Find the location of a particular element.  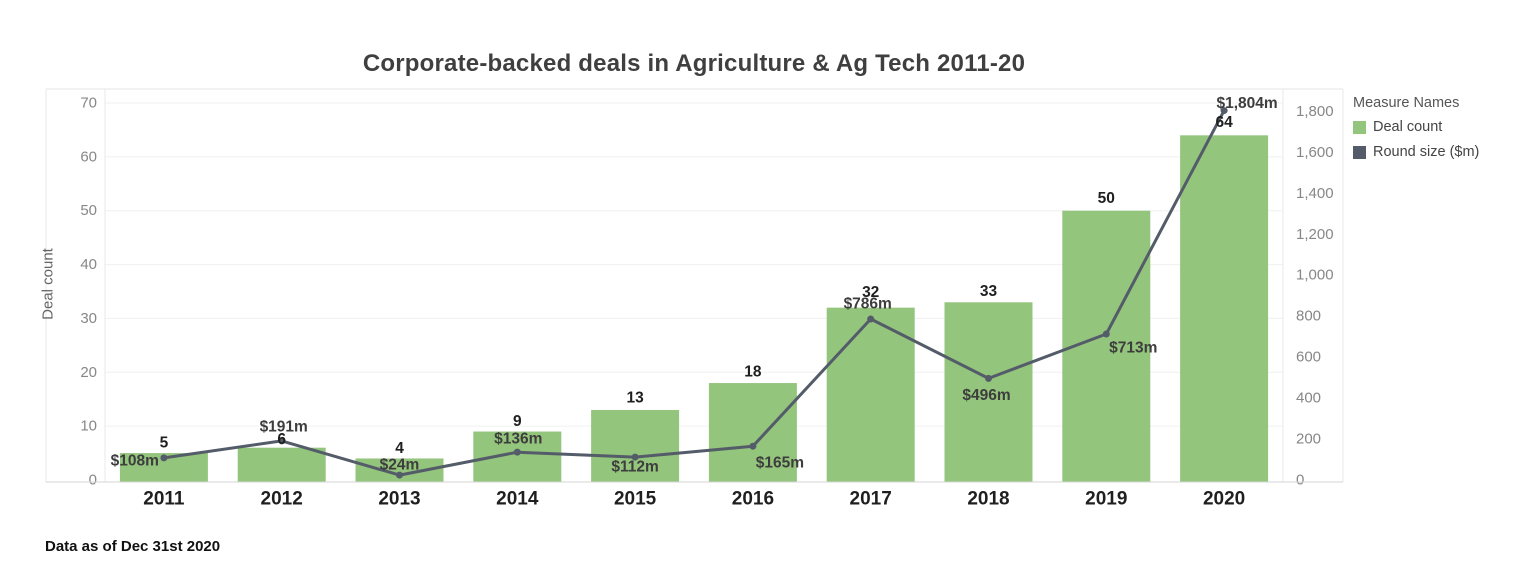

bar-2016 is located at coordinates (752, 432).